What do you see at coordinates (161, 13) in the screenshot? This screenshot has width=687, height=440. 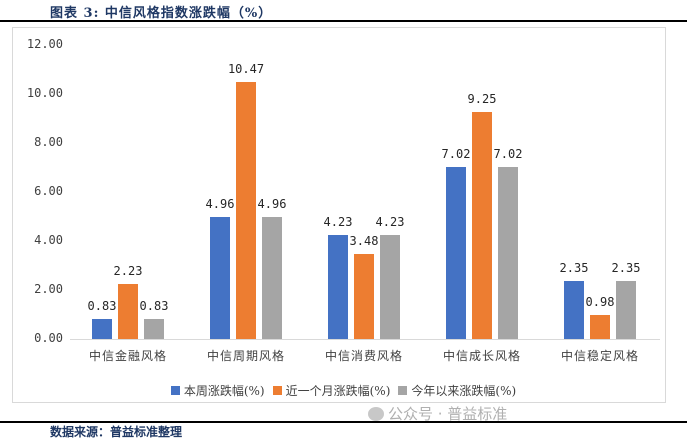 I see `figure-title: 图表 3: 中信风格指数涨跌幅（%）` at bounding box center [161, 13].